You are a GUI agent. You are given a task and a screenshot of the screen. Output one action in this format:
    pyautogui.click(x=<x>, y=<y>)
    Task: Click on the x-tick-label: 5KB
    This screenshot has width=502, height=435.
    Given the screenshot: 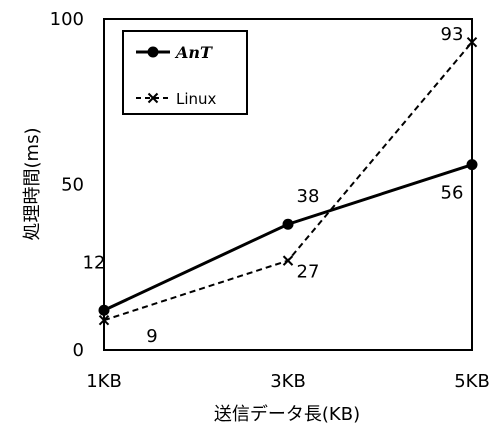 What is the action you would take?
    pyautogui.click(x=472, y=381)
    